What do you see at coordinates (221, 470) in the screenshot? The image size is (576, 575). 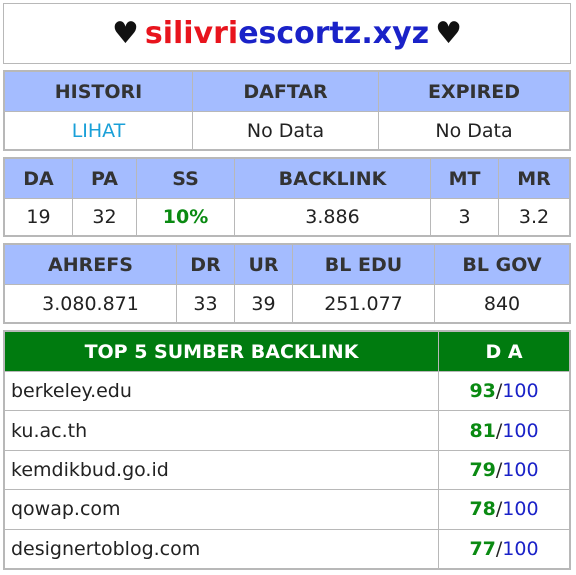 I see `source-site: kemdikbud.go.id` at bounding box center [221, 470].